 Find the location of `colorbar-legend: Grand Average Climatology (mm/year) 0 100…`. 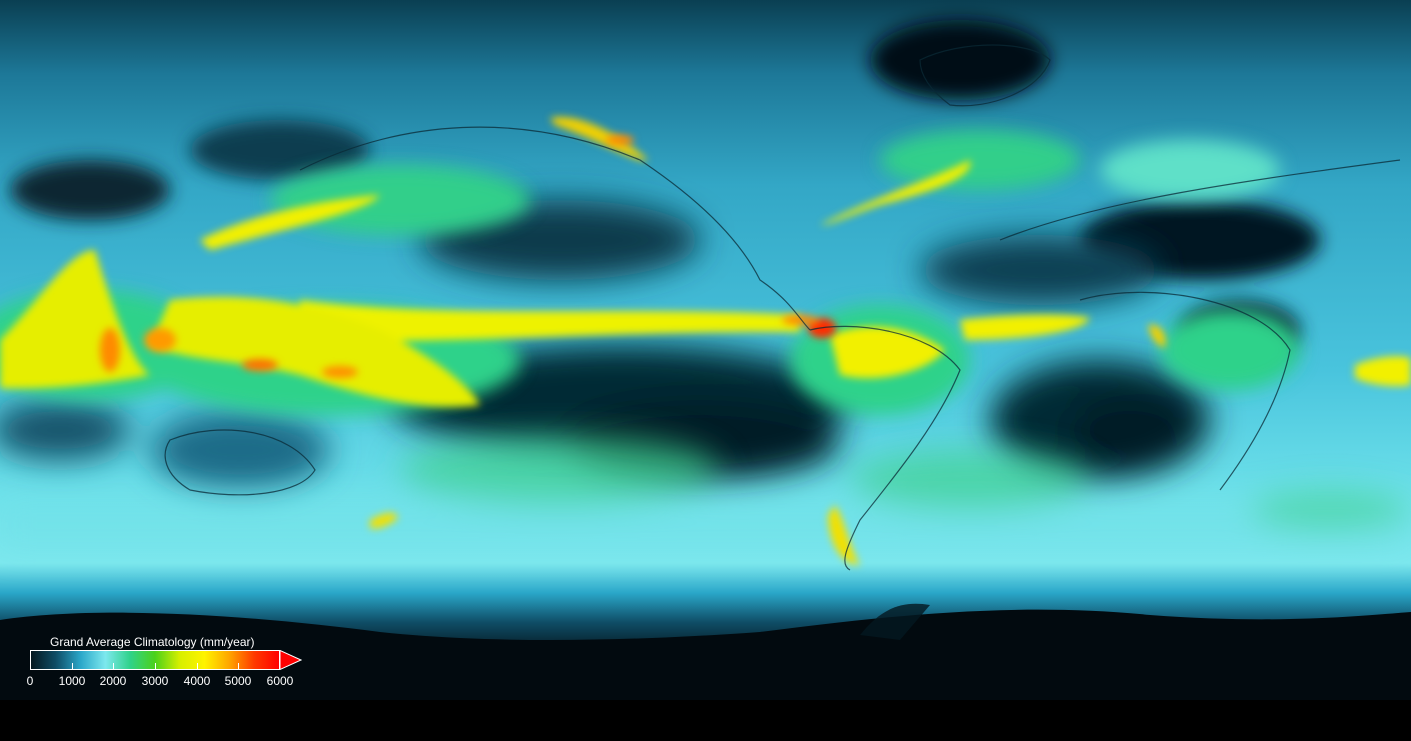

colorbar-legend: Grand Average Climatology (mm/year) 0 100… is located at coordinates (173, 662).